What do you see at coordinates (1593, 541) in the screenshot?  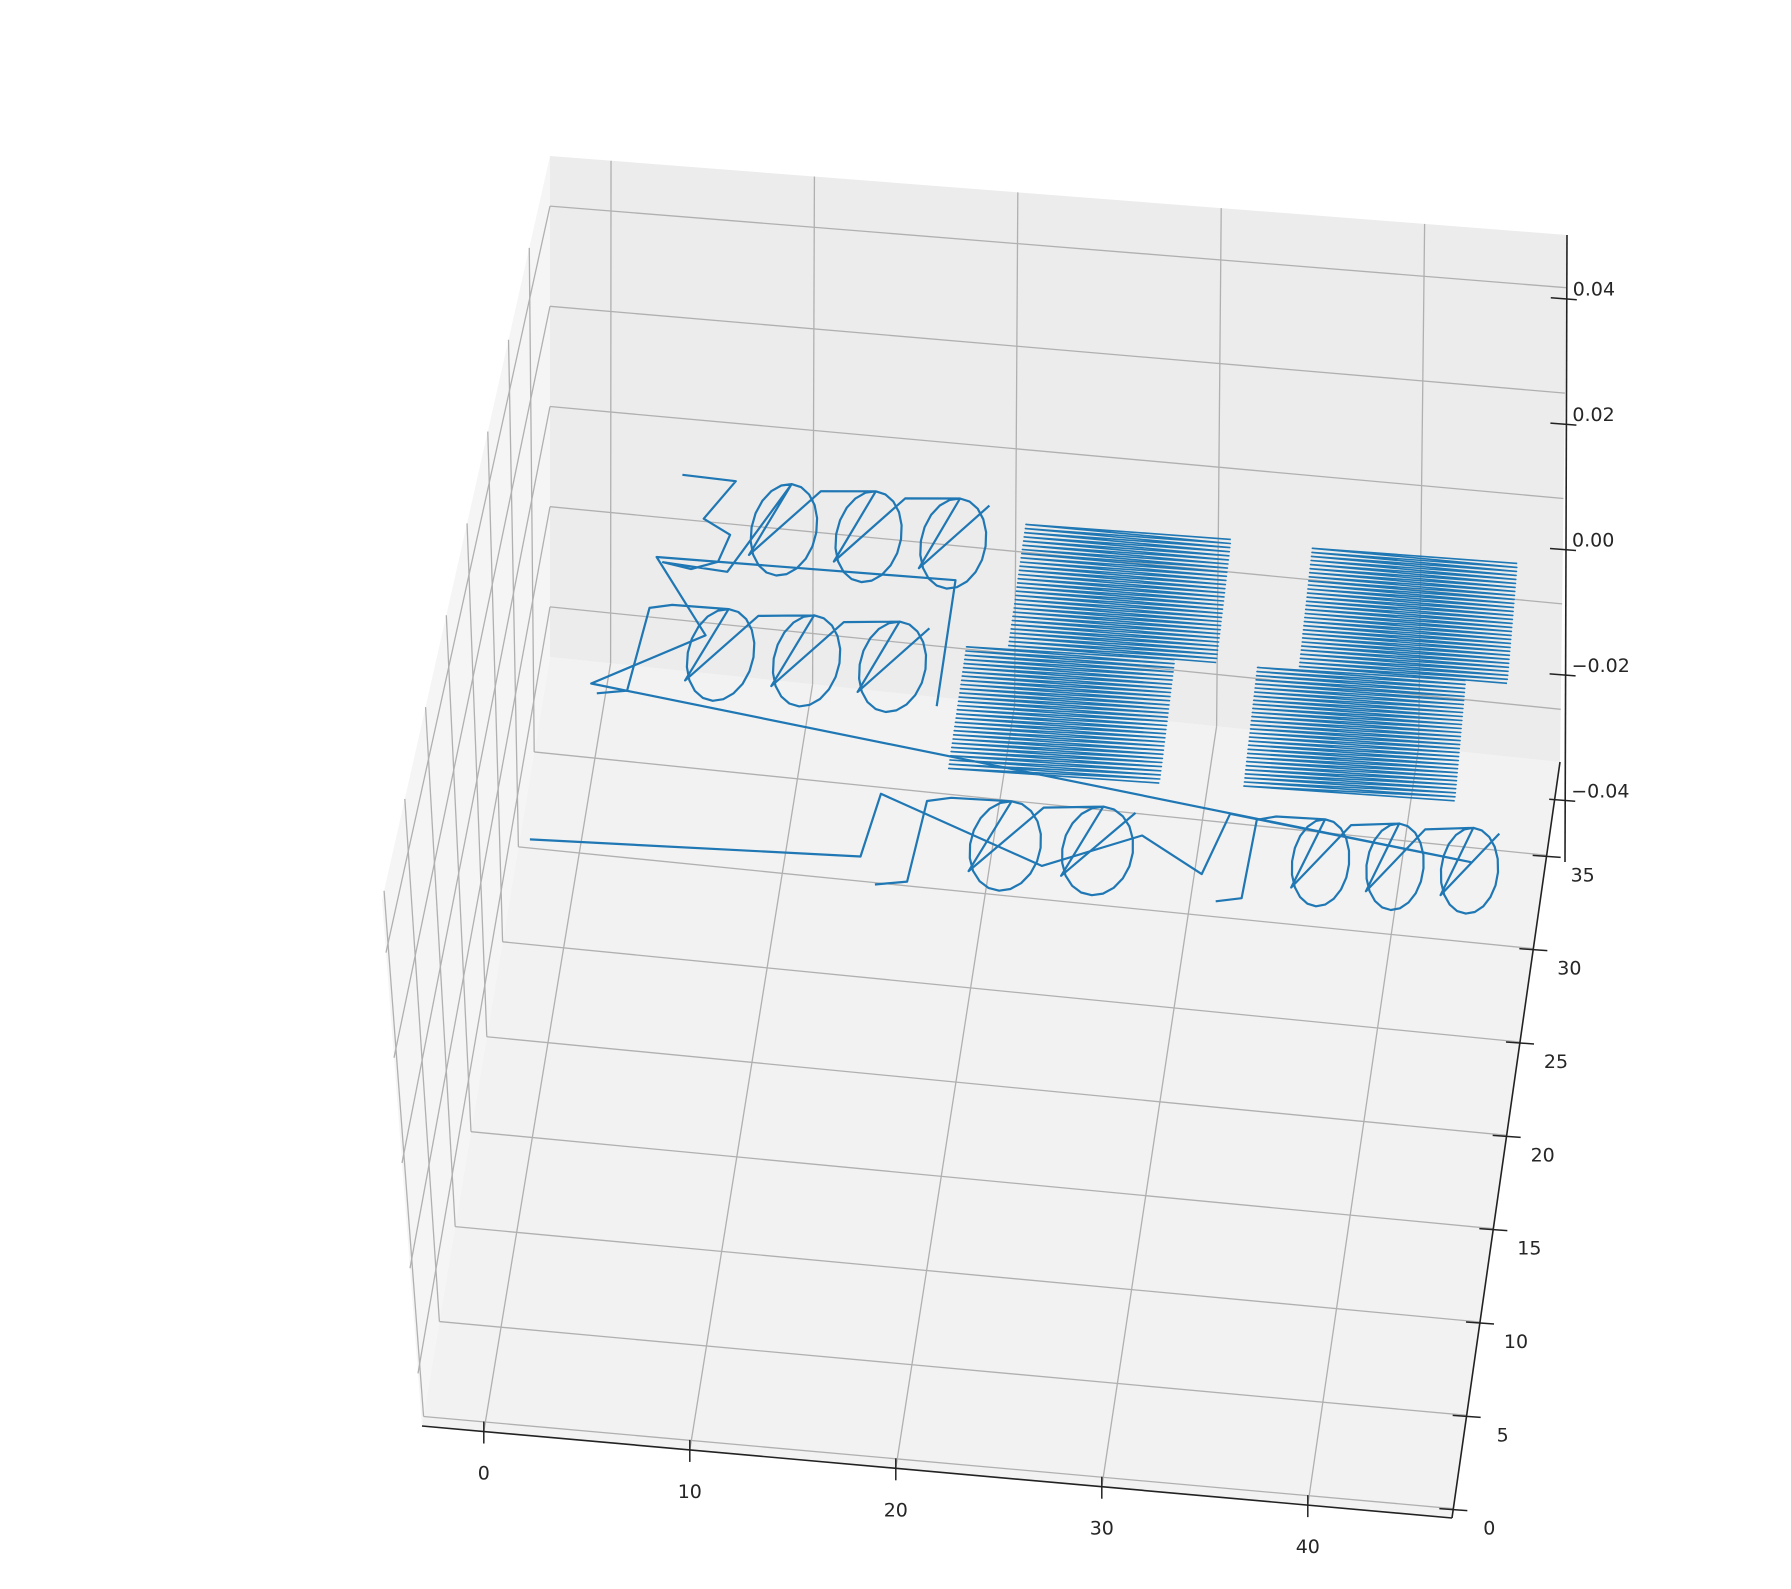 I see `z-tick-label: 0.00` at bounding box center [1593, 541].